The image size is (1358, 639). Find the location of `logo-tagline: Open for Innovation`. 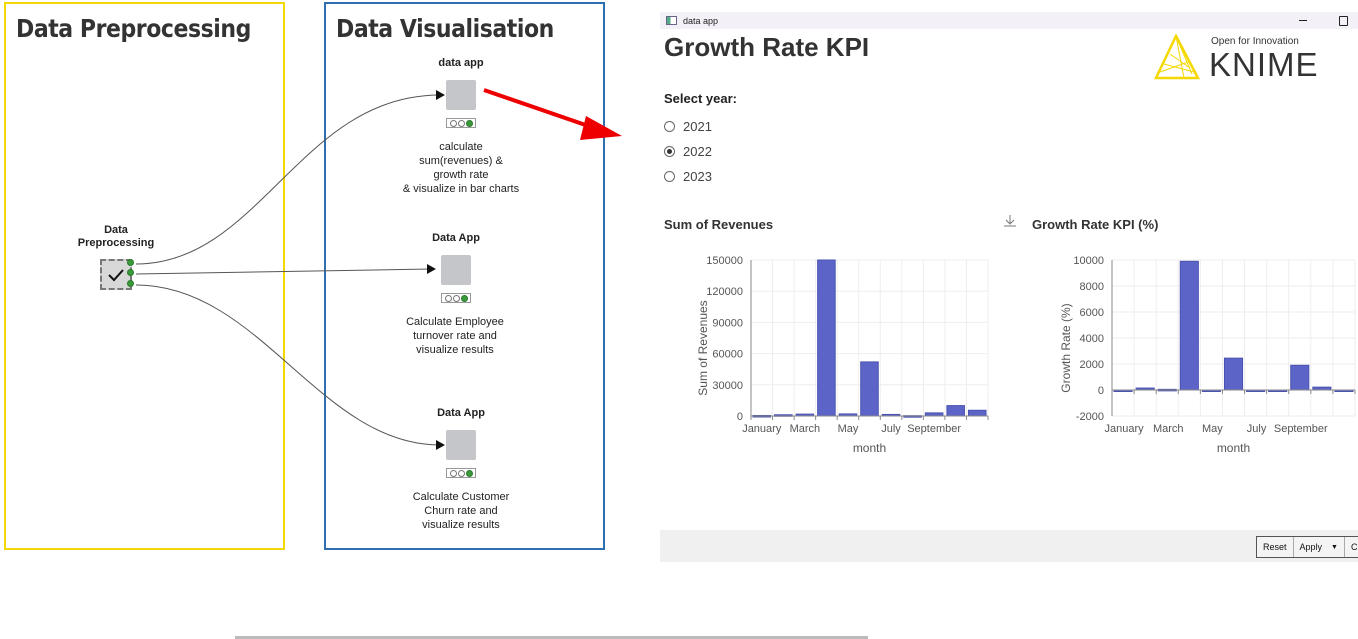

logo-tagline: Open for Innovation is located at coordinates (1255, 41).